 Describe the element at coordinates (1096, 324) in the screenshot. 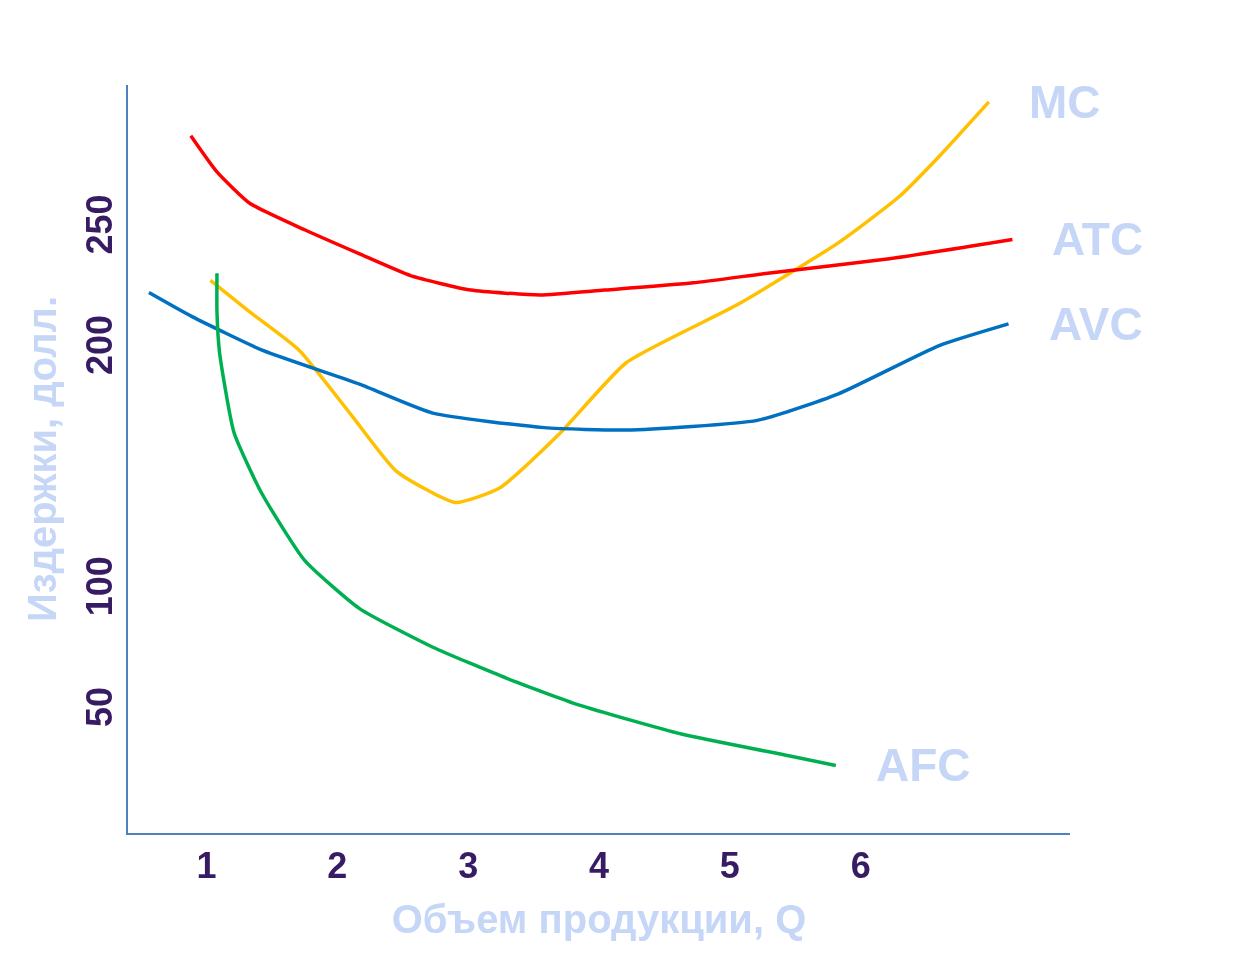

I see `series-label: AVC` at that location.